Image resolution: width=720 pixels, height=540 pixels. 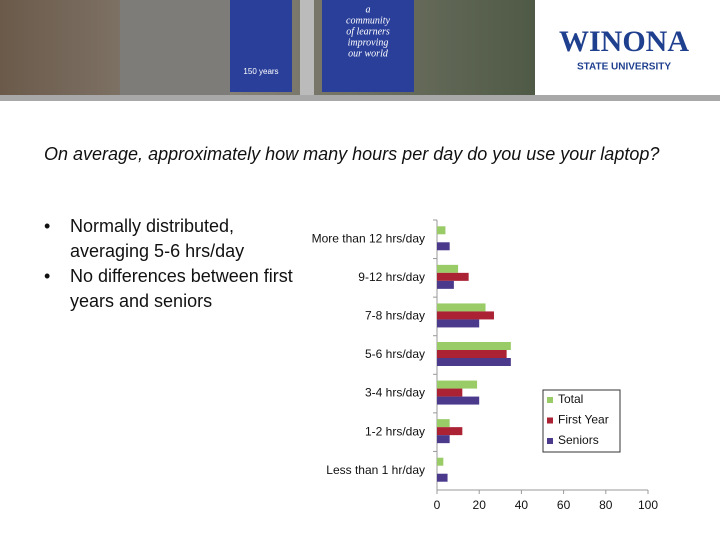 I want to click on x-tick-label: 40, so click(x=522, y=505).